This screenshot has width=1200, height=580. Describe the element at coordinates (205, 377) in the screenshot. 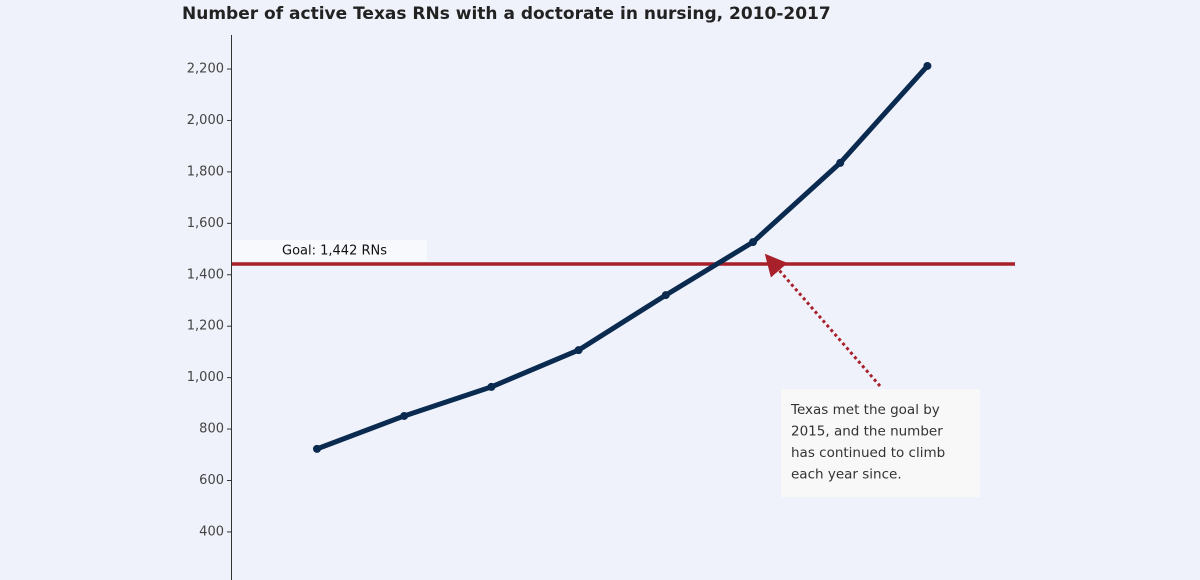

I see `y-tick-label: 1,000` at that location.